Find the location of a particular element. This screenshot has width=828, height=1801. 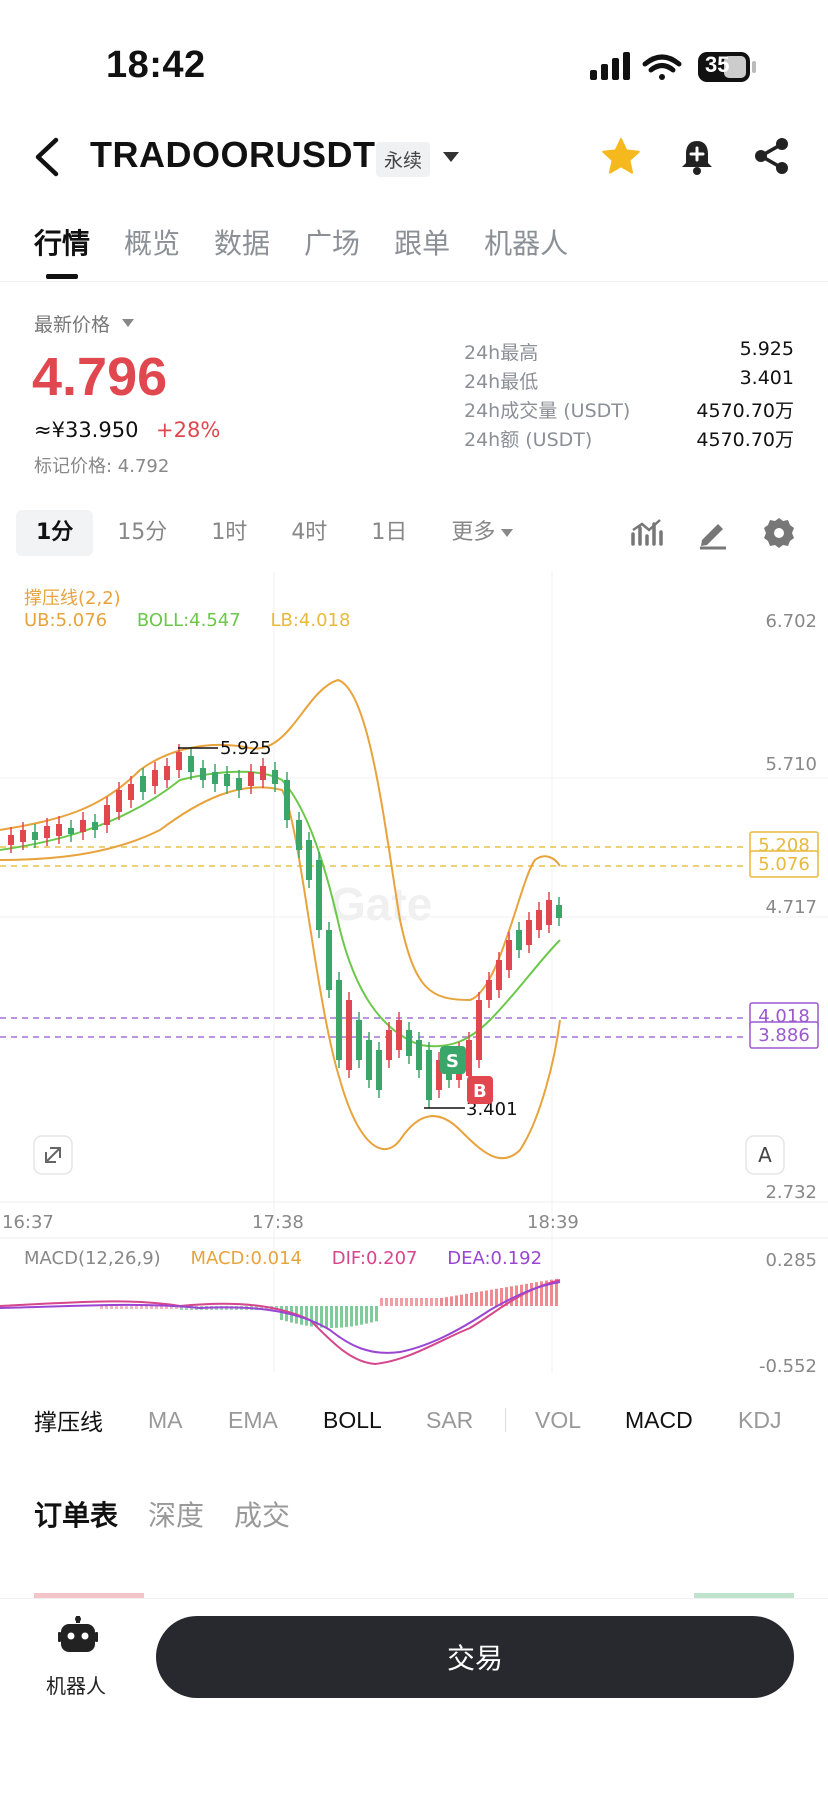

high-marker-label: 5.925 is located at coordinates (246, 748).